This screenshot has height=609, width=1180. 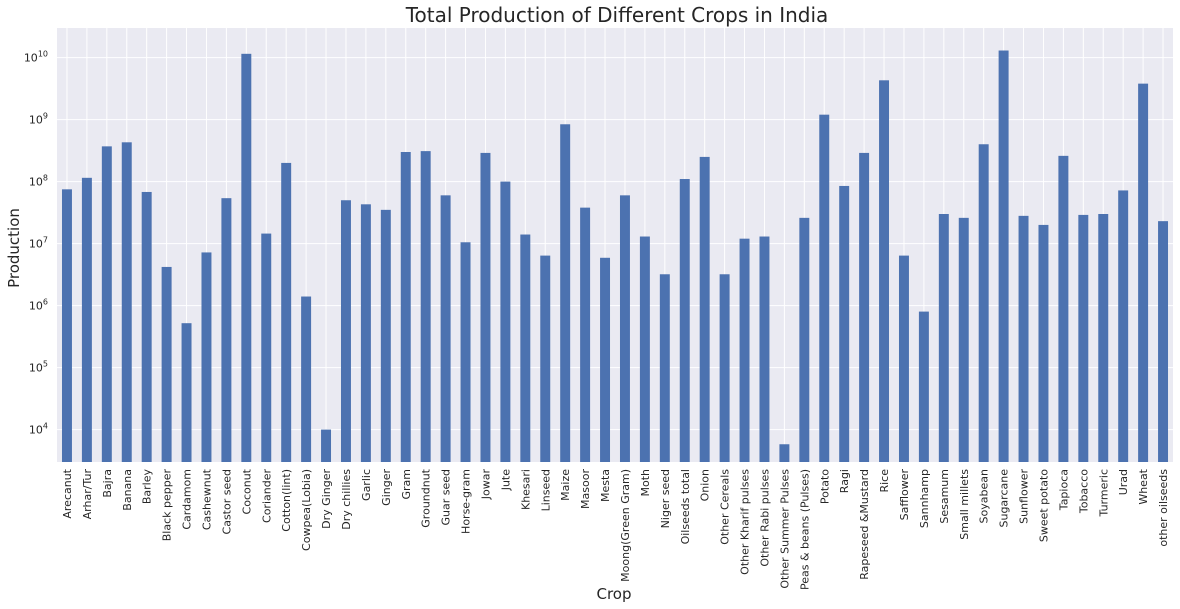 I want to click on x-tick-label: Jute, so click(x=505, y=480).